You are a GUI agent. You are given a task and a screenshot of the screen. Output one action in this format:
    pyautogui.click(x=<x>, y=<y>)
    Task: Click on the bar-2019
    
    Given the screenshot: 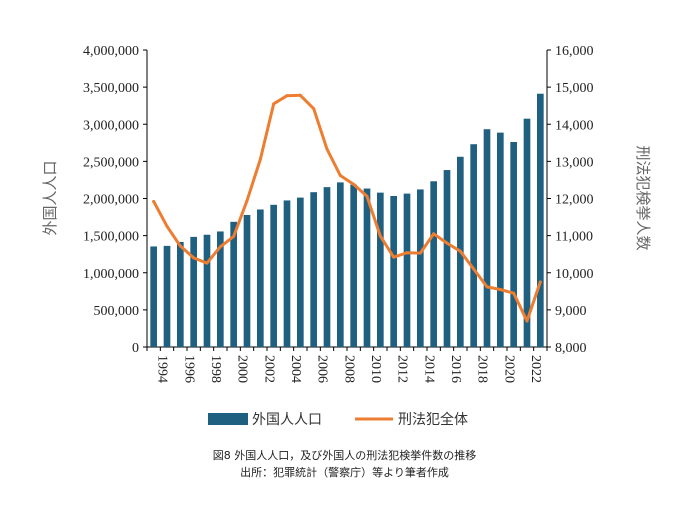 What is the action you would take?
    pyautogui.click(x=487, y=238)
    